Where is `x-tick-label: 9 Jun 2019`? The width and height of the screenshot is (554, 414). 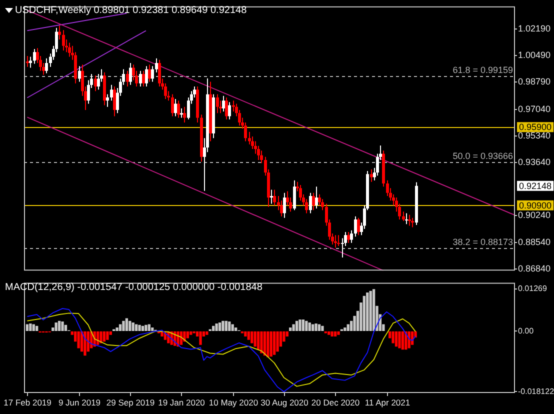
x-tick-label: 9 Jun 2019 is located at coordinates (79, 403).